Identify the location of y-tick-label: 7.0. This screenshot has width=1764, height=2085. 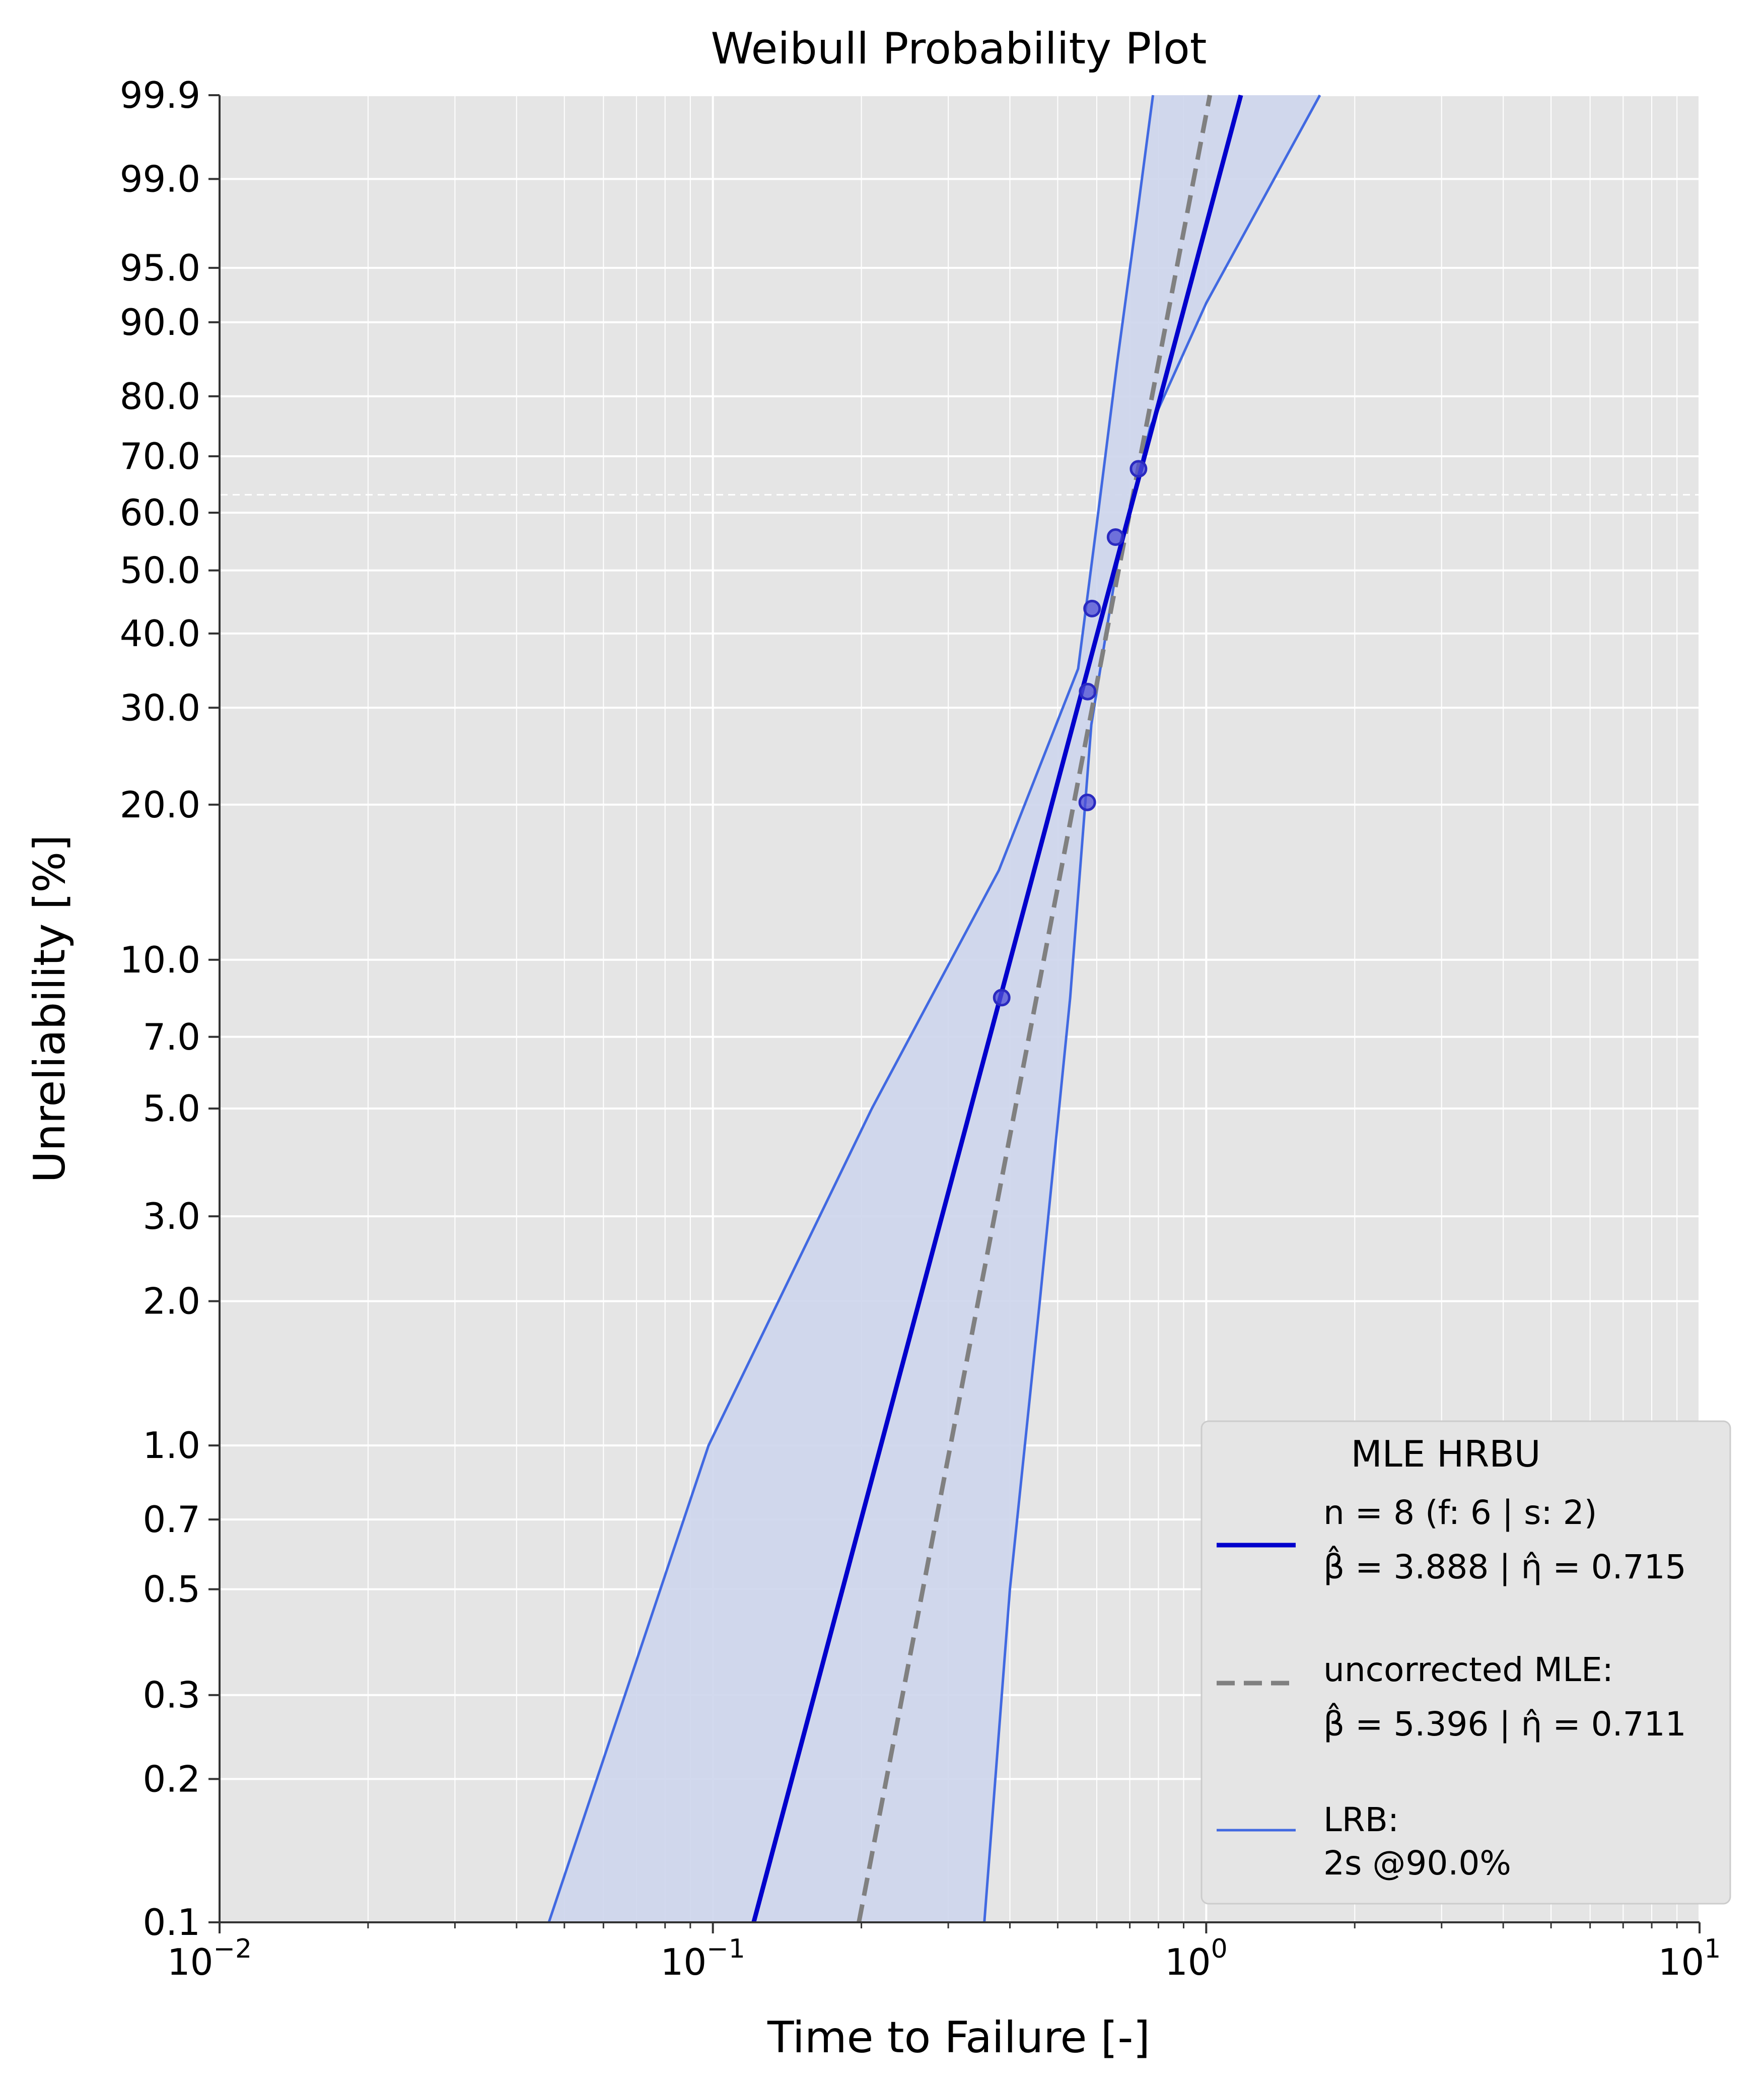
(171, 1037).